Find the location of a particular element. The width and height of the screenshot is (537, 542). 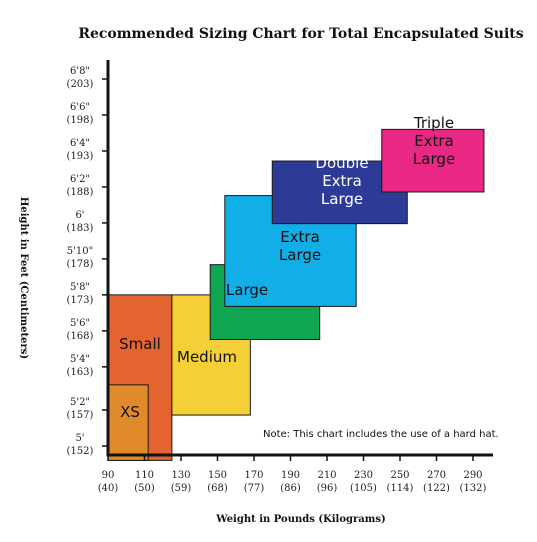

region-label-line: Double is located at coordinates (341, 163).